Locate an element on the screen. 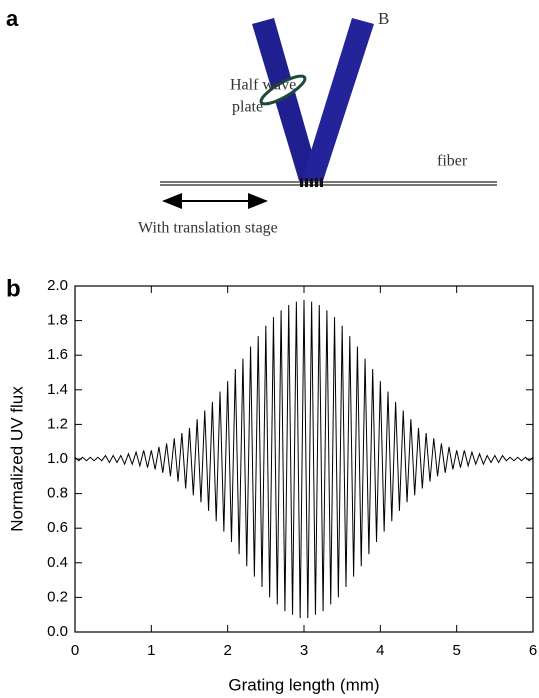 This screenshot has height=698, width=539. y-tick-label: 1.6 is located at coordinates (57, 354).